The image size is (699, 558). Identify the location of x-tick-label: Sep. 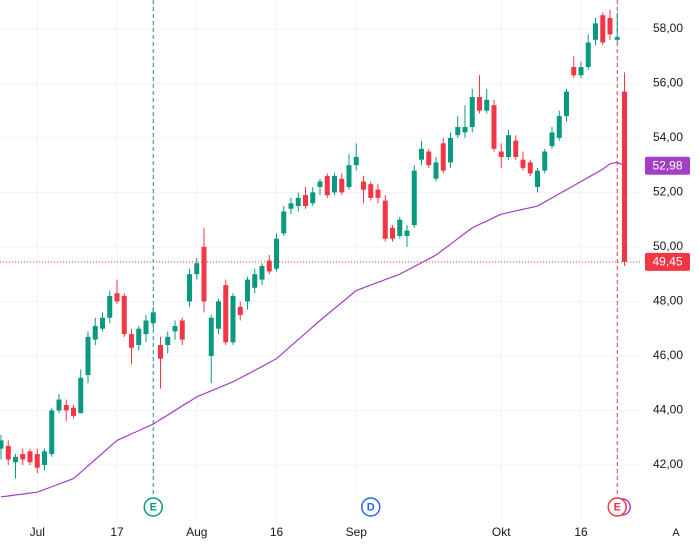
(357, 532).